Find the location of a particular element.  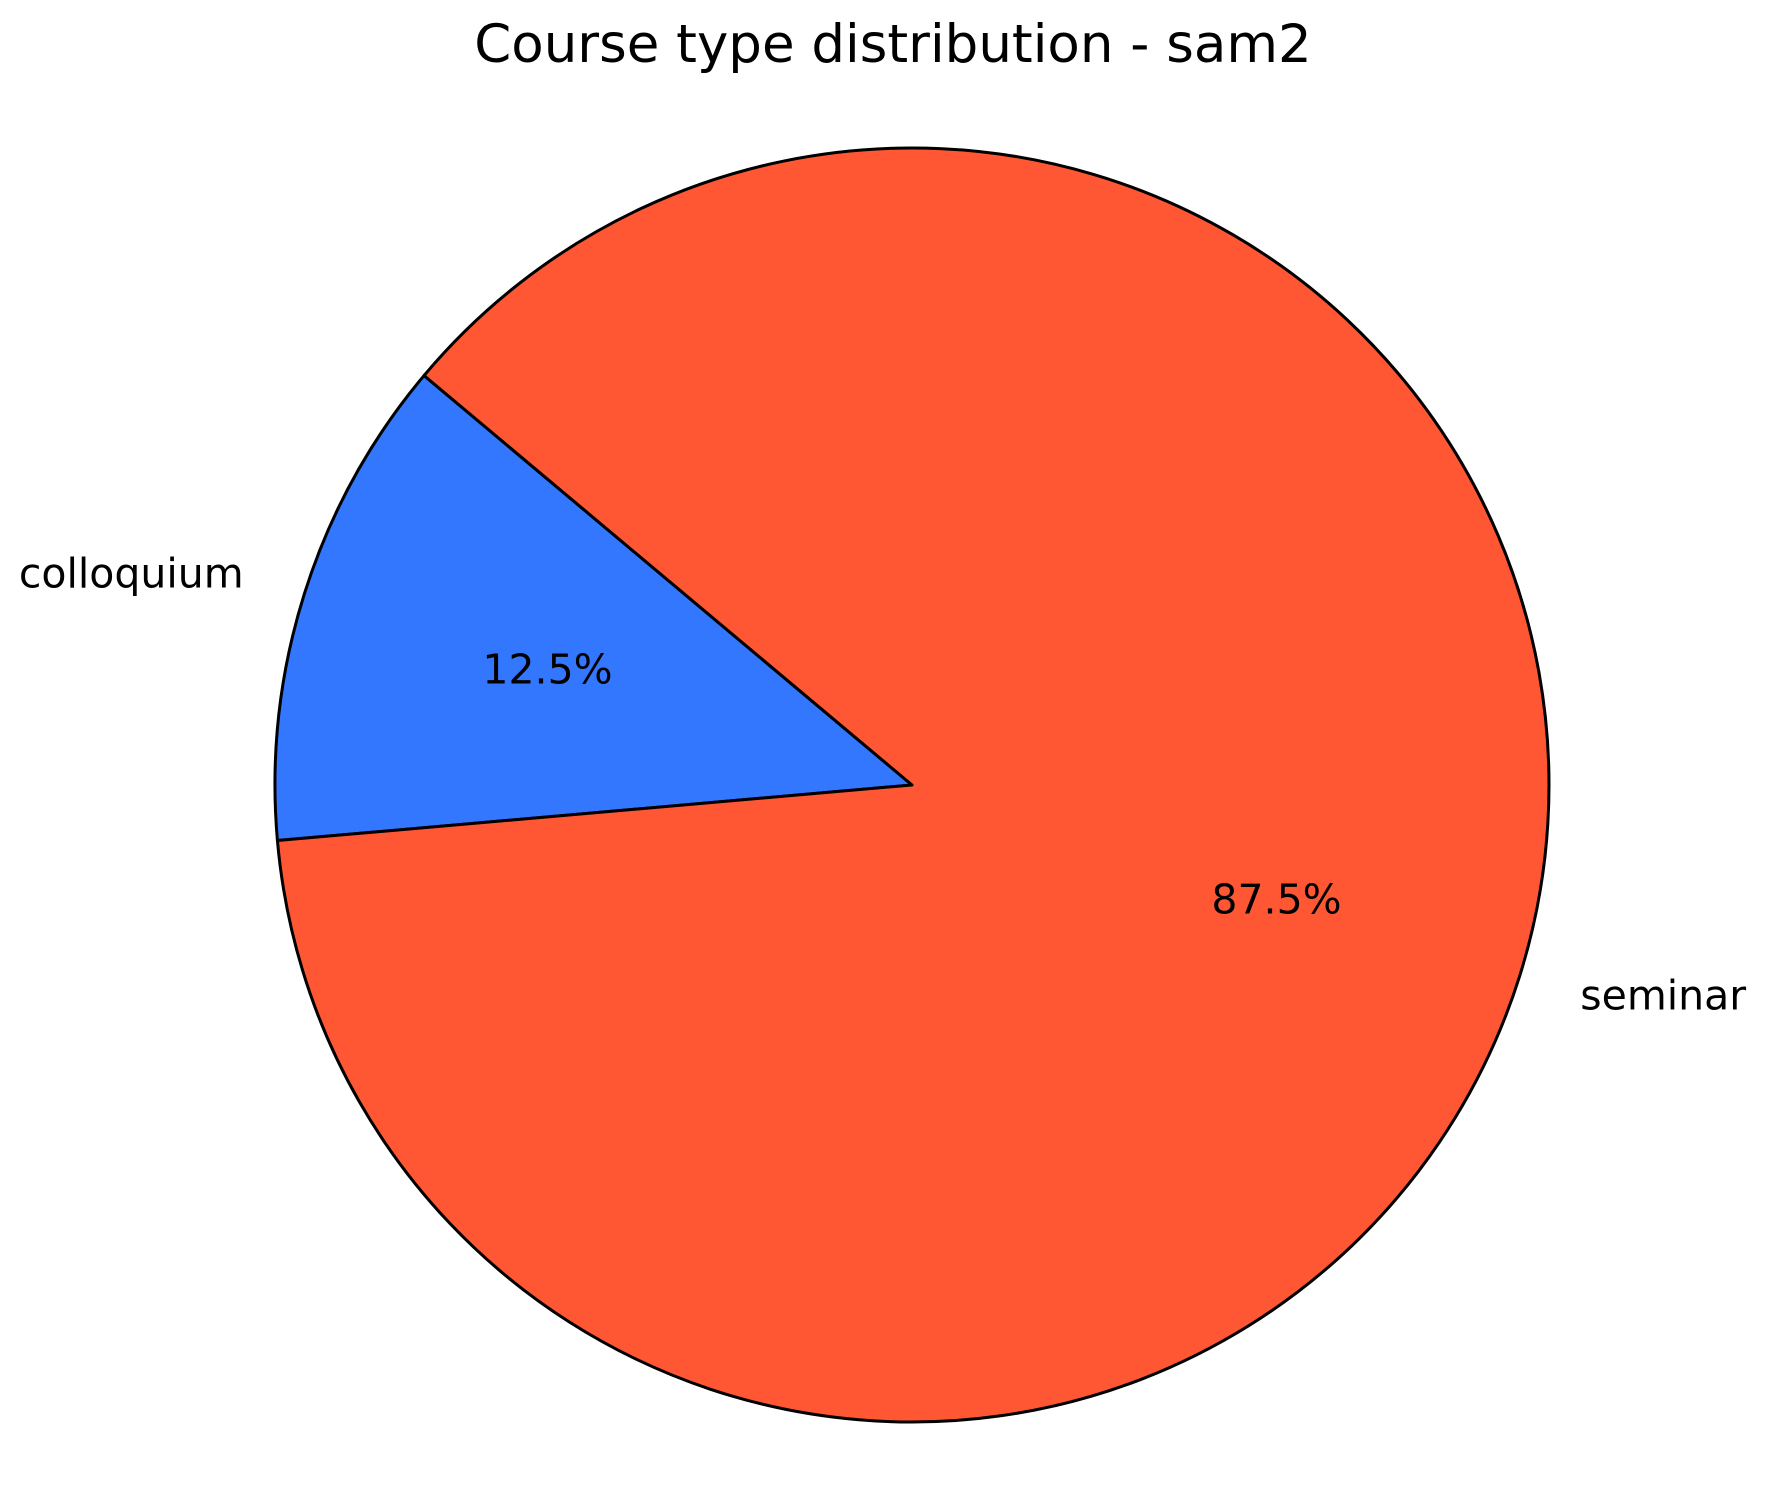

pie-slice-colloquium is located at coordinates (593, 608).